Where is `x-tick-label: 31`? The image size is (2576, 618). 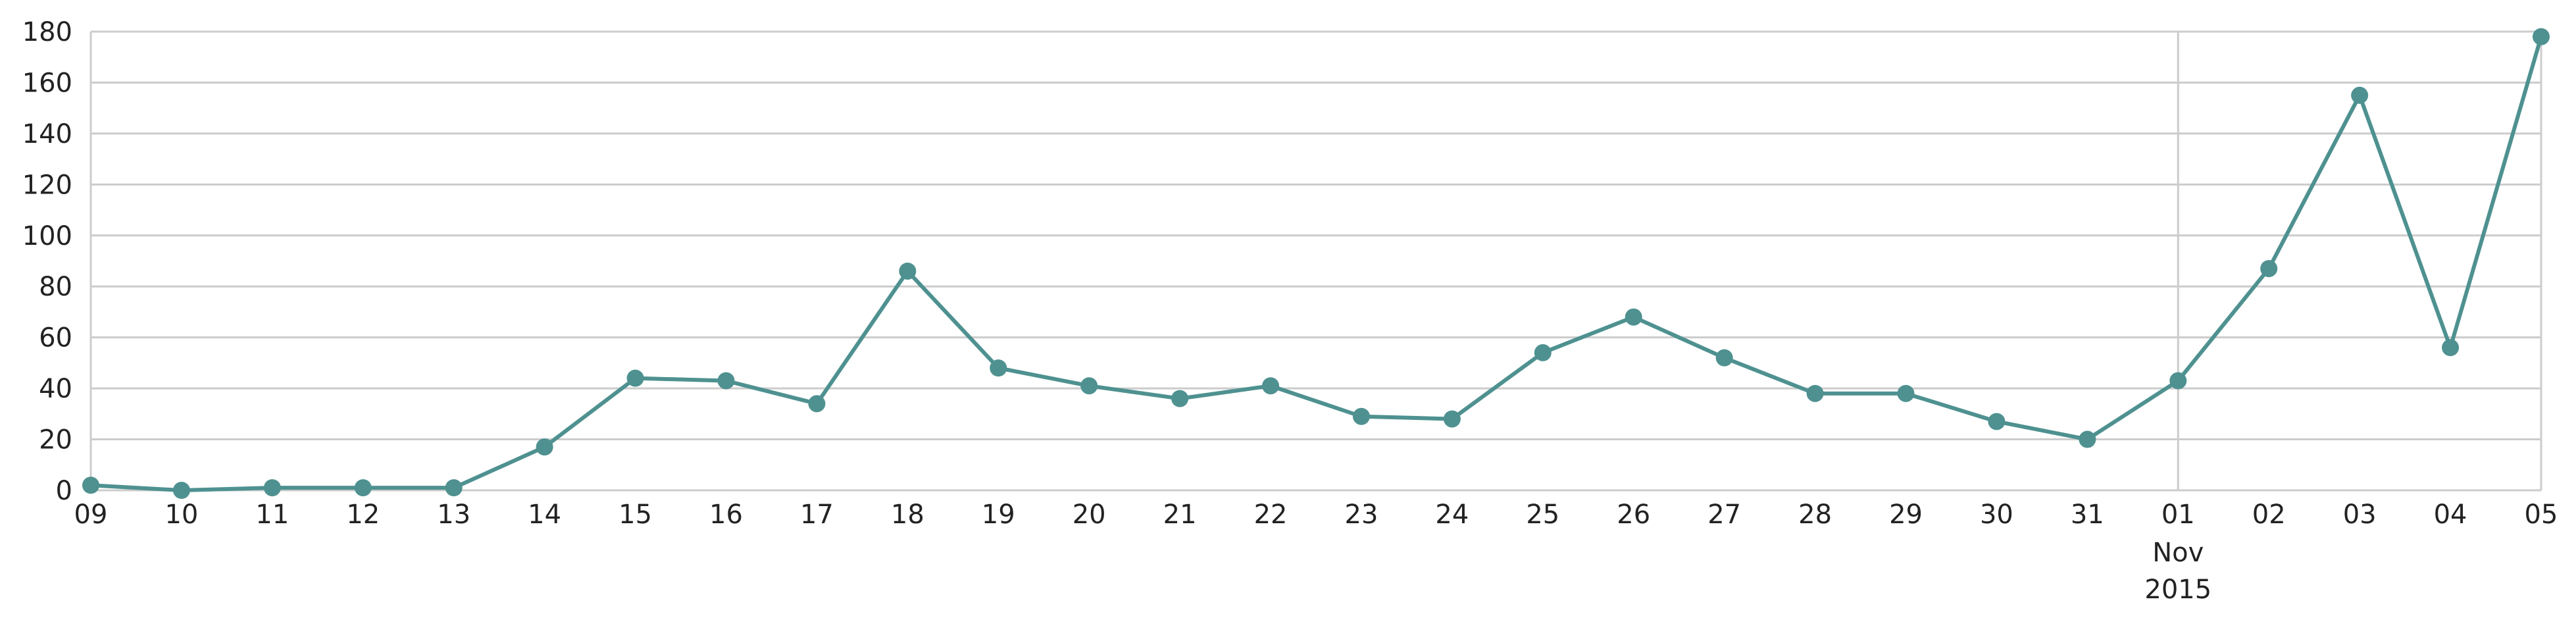 x-tick-label: 31 is located at coordinates (2087, 515).